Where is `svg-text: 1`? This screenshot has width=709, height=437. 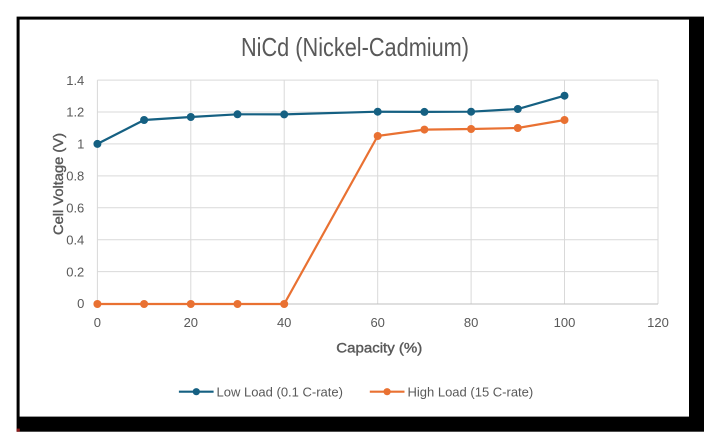 svg-text: 1 is located at coordinates (80, 144).